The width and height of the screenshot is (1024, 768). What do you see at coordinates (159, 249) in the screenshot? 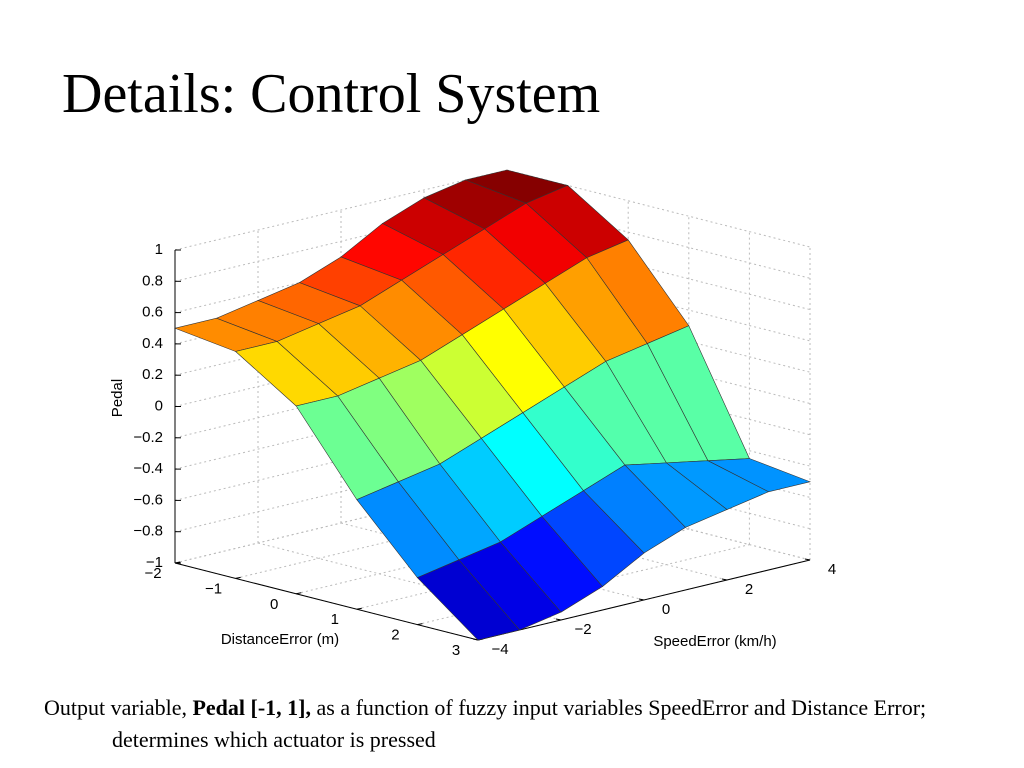
I see `z-tick-label: 1` at bounding box center [159, 249].